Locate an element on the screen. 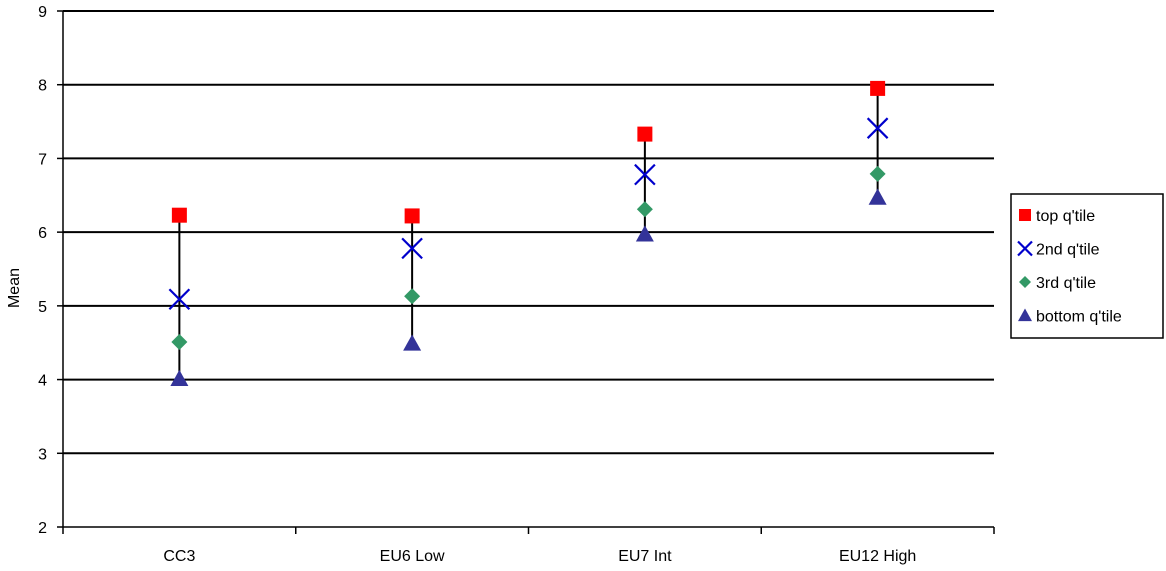 The width and height of the screenshot is (1166, 571). y-tick-label: 6 is located at coordinates (42, 233).